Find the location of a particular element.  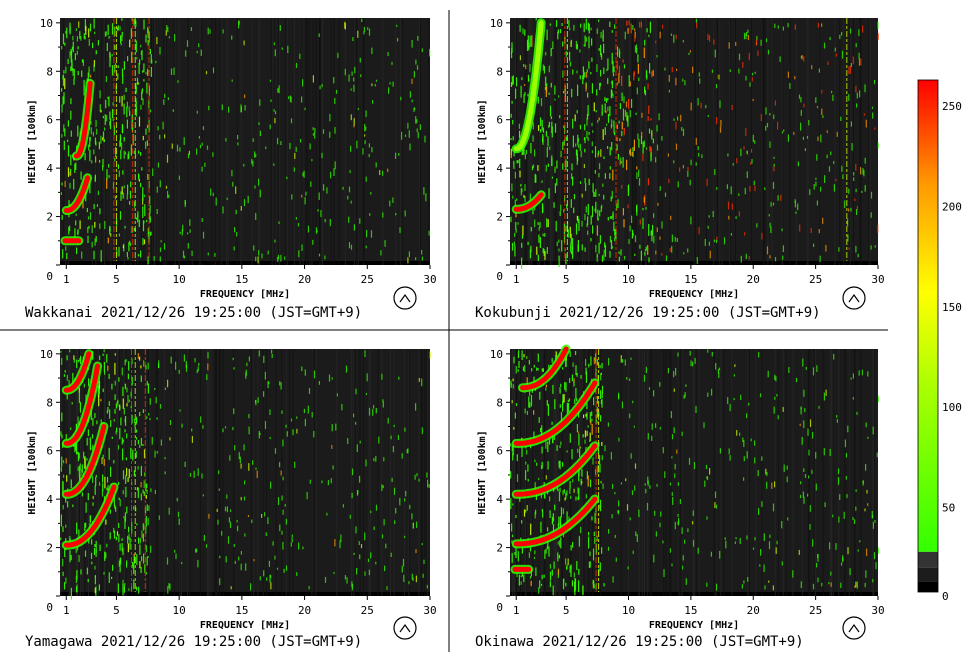

plot-baseline is located at coordinates (245, 594).